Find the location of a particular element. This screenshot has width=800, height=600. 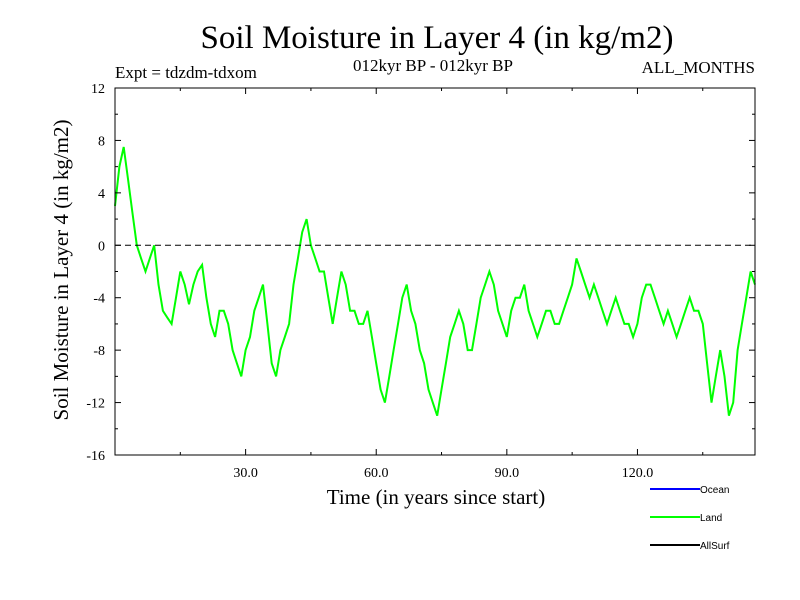

x-axis-label: Time (in years since start) is located at coordinates (436, 497).